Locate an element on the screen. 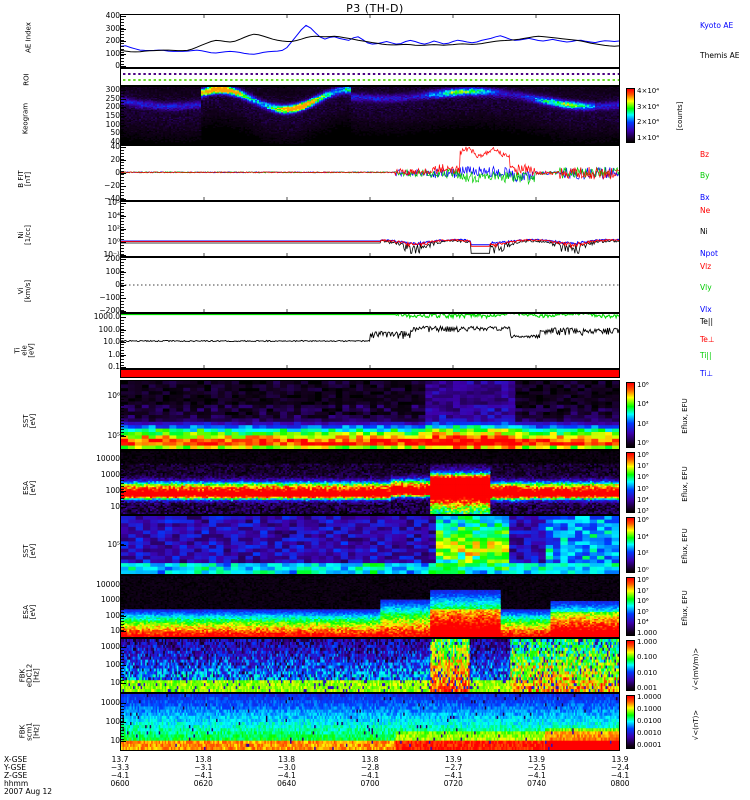 The width and height of the screenshot is (750, 800). panel-bfit is located at coordinates (370, 173).